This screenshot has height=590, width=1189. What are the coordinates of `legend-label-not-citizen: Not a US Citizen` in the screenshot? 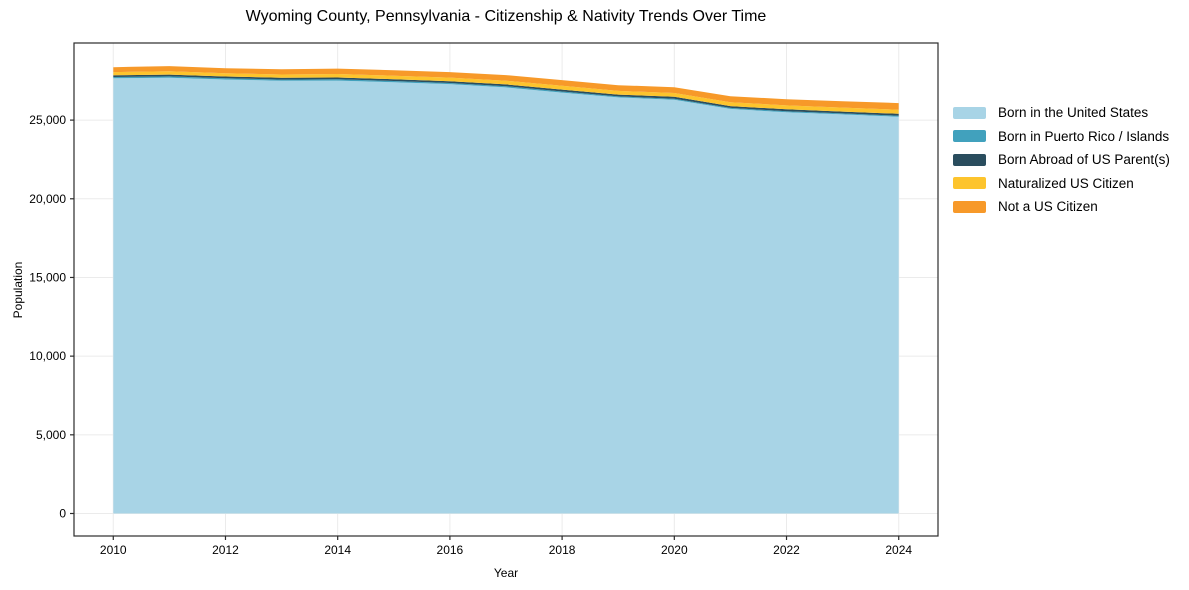 It's located at (1048, 207).